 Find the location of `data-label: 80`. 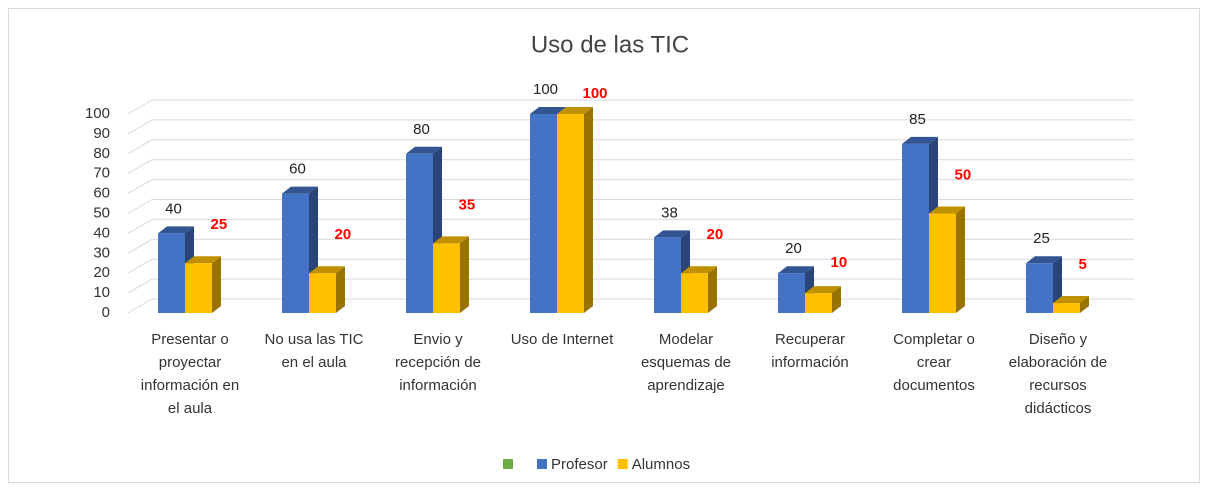

data-label: 80 is located at coordinates (421, 129).